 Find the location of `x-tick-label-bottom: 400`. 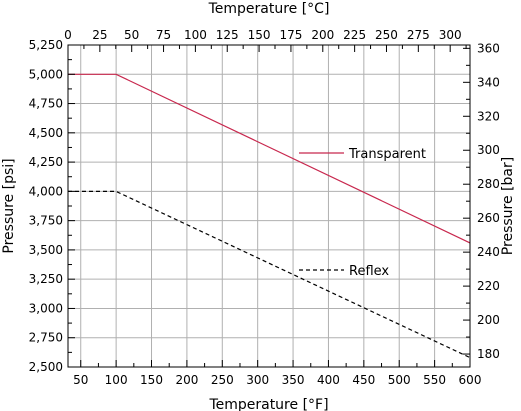

x-tick-label-bottom: 400 is located at coordinates (328, 380).